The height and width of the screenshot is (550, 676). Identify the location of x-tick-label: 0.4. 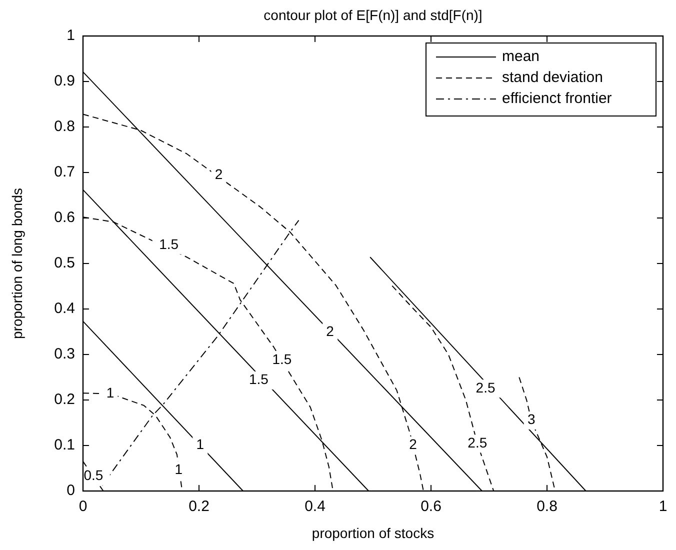
(315, 506).